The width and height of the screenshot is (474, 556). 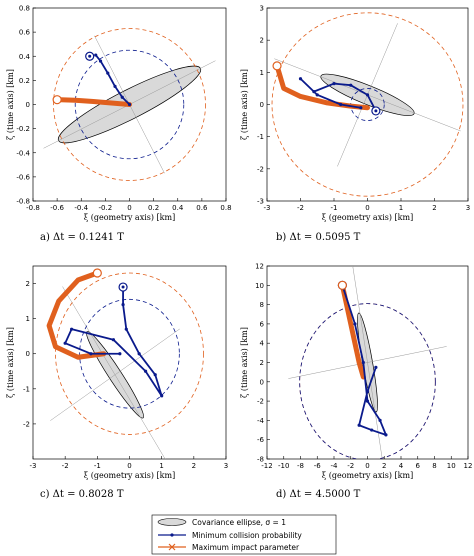 I want to click on caption-c: c) Δt = 0.8028 T, so click(x=82, y=494).